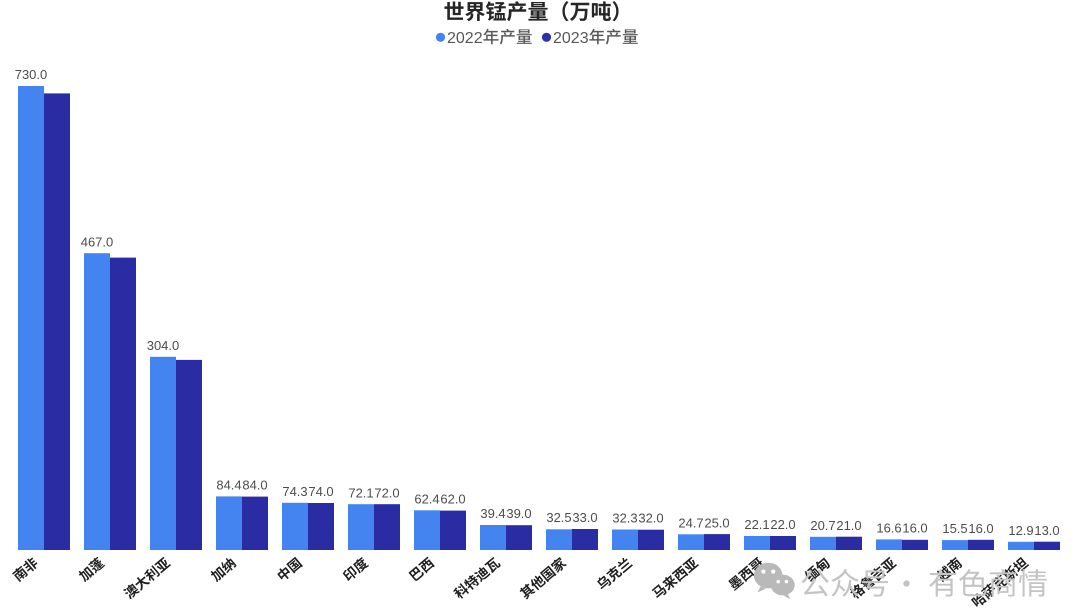 This screenshot has height=611, width=1080. What do you see at coordinates (492, 513) in the screenshot?
I see `svg-text: 39.4` at bounding box center [492, 513].